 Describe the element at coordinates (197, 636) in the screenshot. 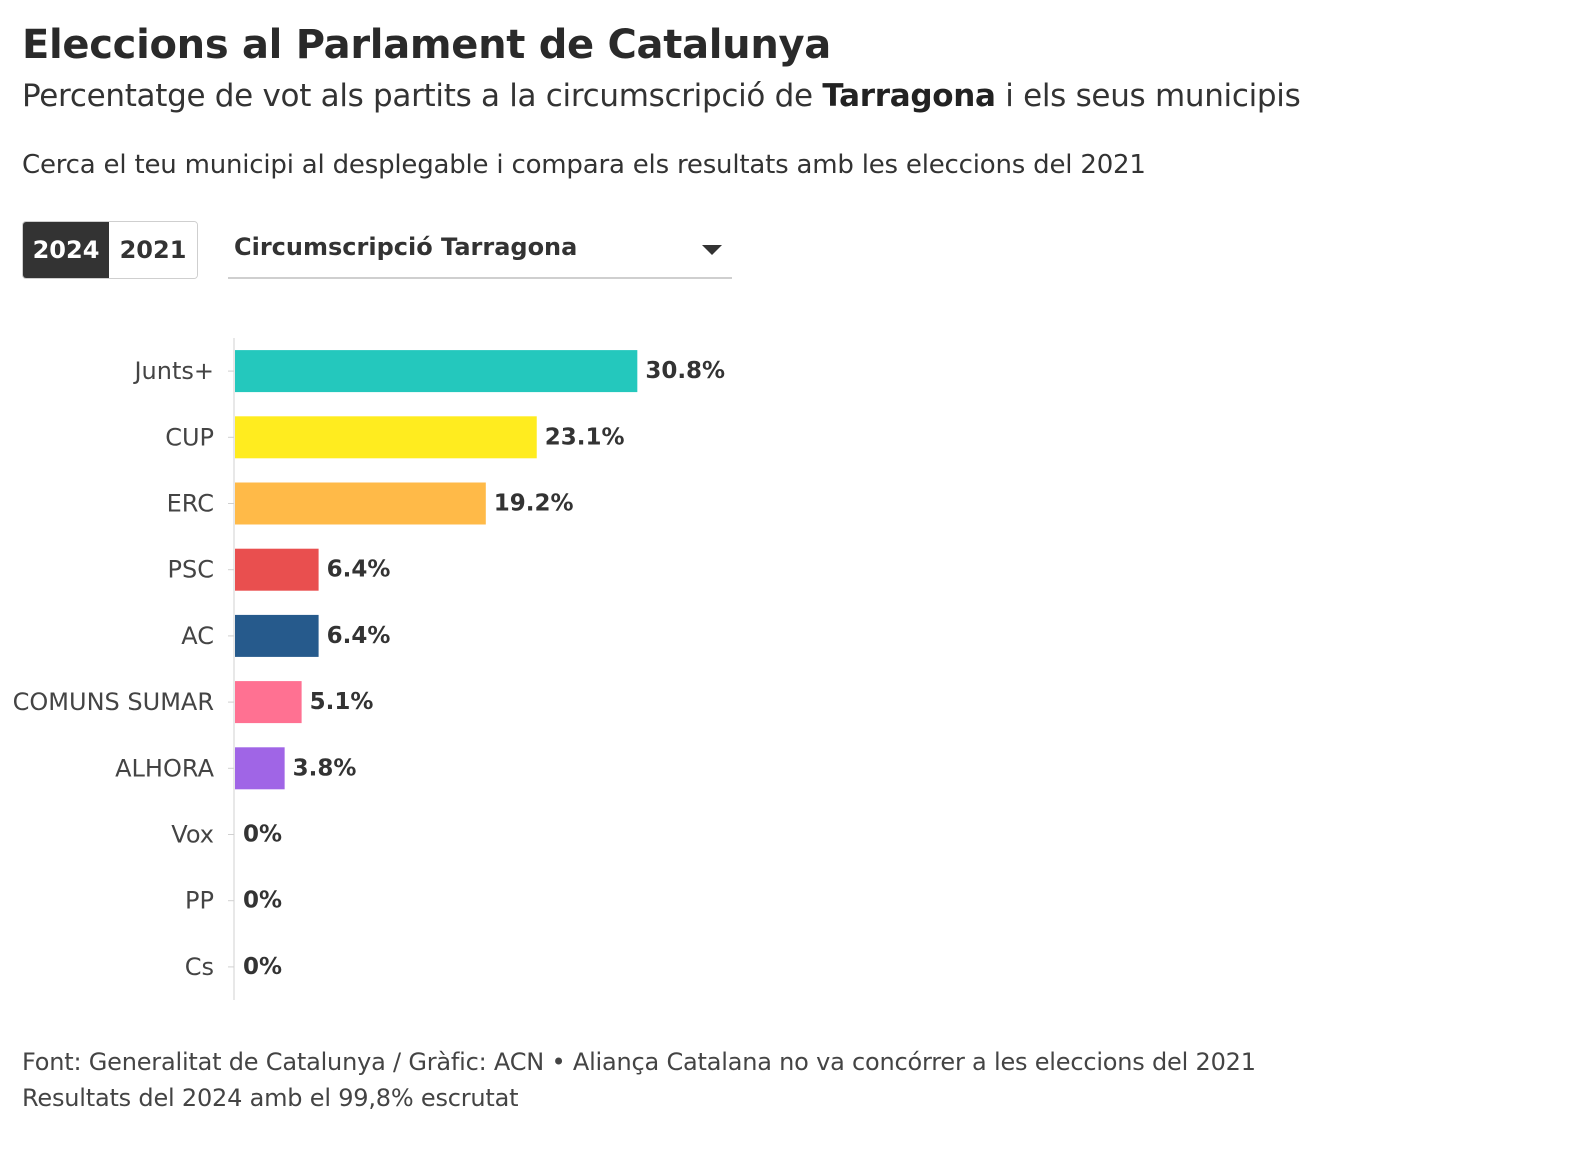

I see `category-label: AC` at that location.